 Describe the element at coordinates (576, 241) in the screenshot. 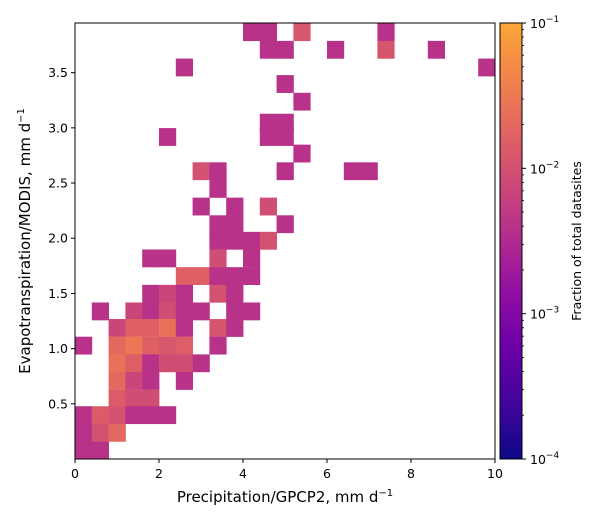

I see `colorbar-label: Fraction of total datasites` at that location.